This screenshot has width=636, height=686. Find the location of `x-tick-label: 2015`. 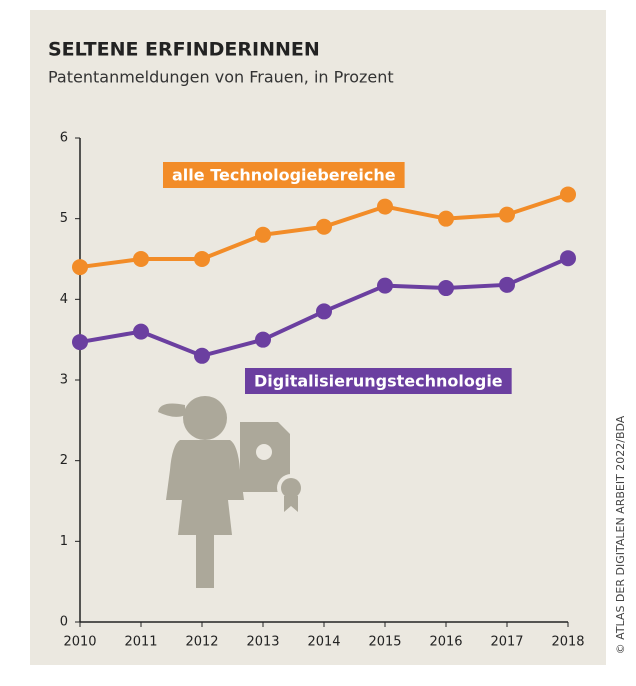

x-tick-label: 2015 is located at coordinates (384, 642).